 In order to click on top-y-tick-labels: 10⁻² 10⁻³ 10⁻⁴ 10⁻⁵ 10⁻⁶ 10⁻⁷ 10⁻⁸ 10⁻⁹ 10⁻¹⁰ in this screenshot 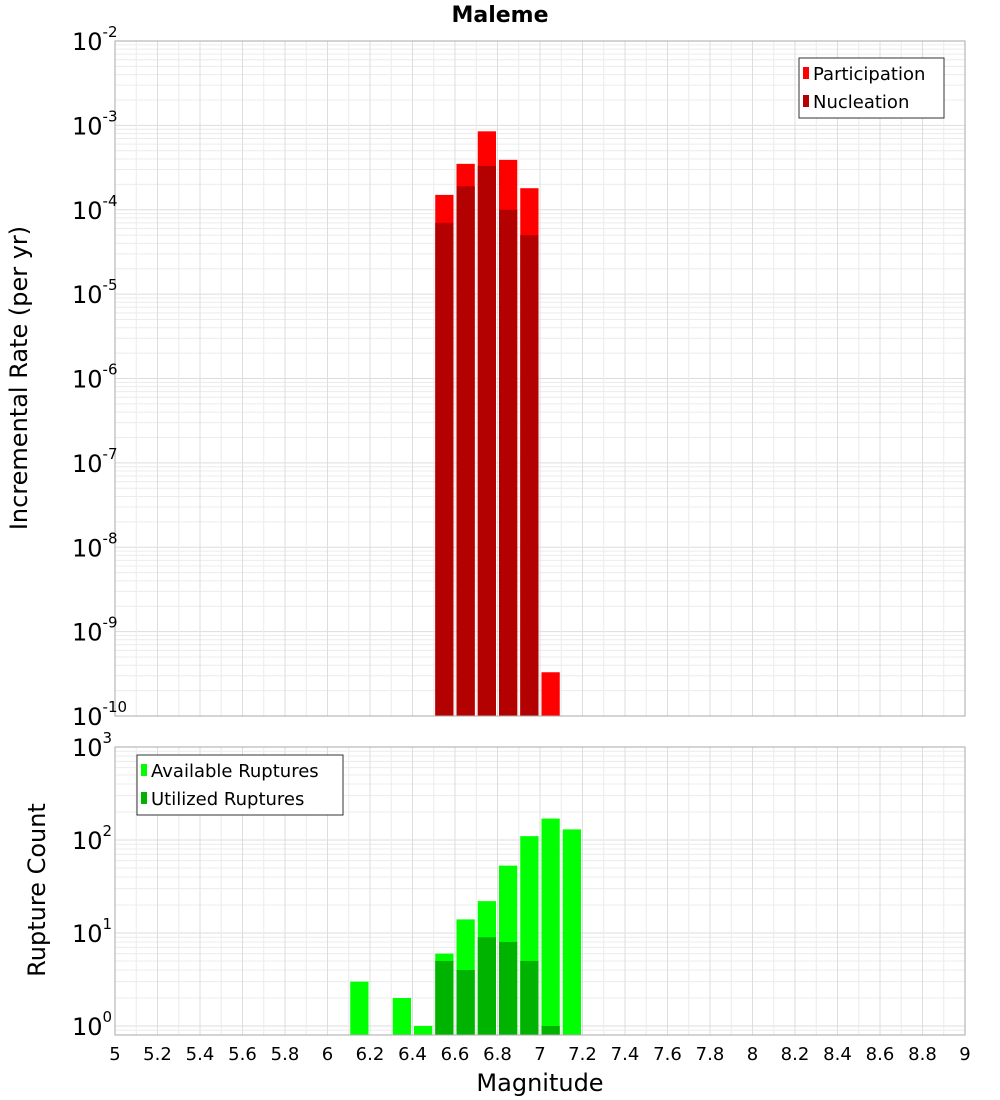, I will do `click(99, 377)`.